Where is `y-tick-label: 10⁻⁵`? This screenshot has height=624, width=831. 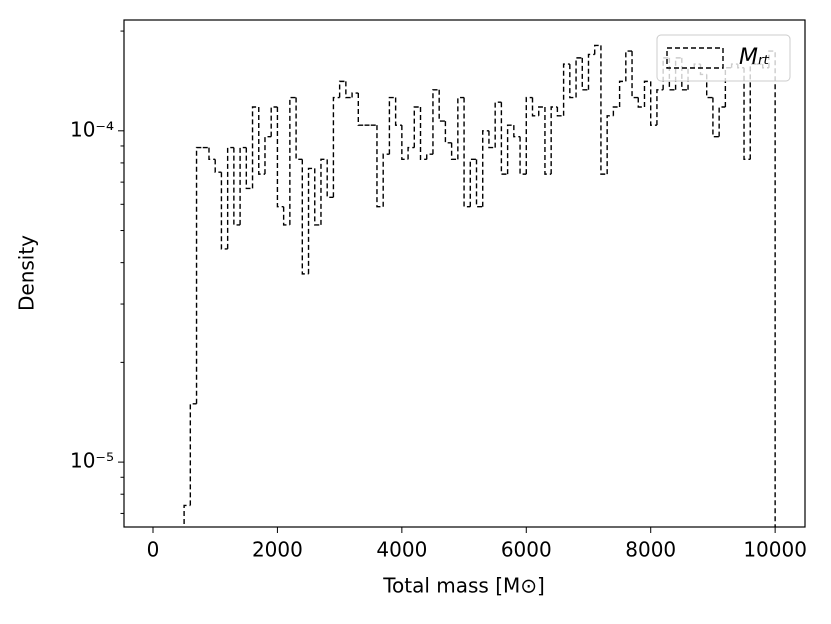 y-tick-label: 10⁻⁵ is located at coordinates (92, 461).